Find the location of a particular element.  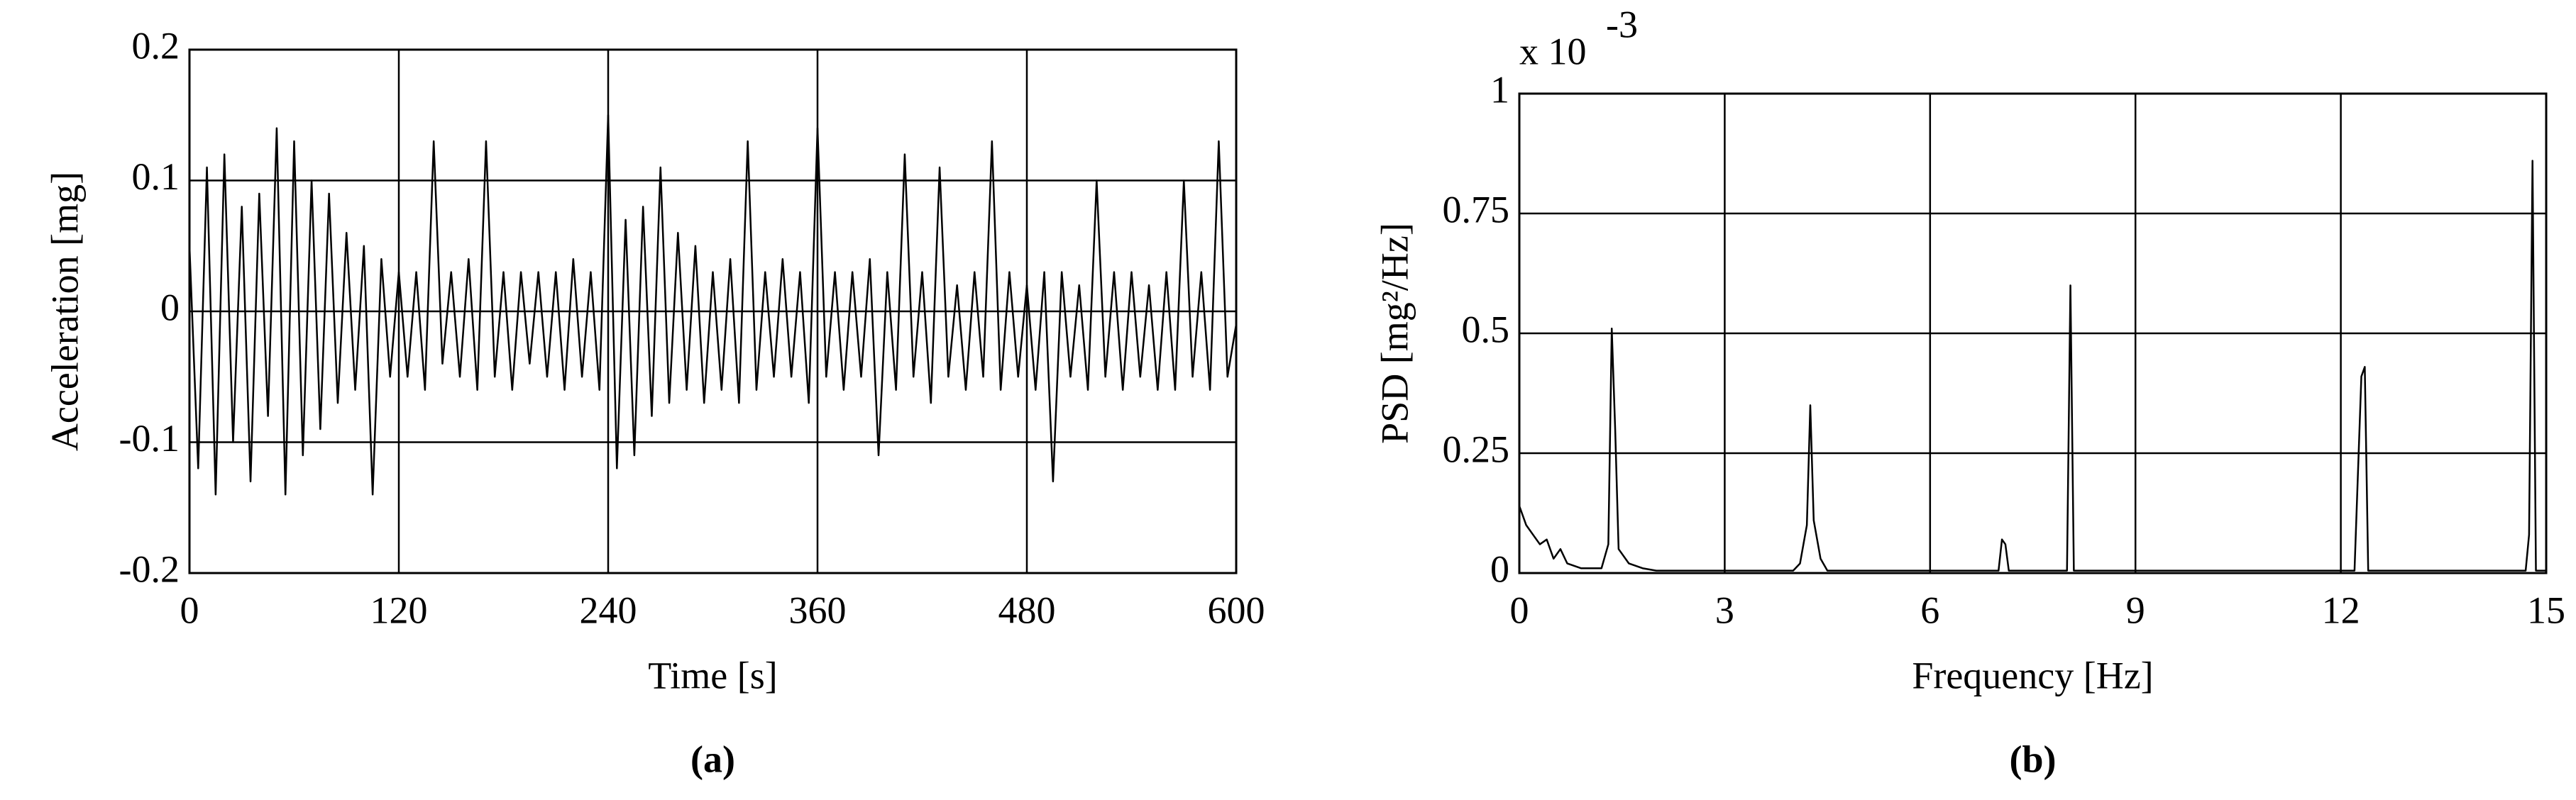

y-axis-label: PSD [mg²/Hz] is located at coordinates (1394, 333).